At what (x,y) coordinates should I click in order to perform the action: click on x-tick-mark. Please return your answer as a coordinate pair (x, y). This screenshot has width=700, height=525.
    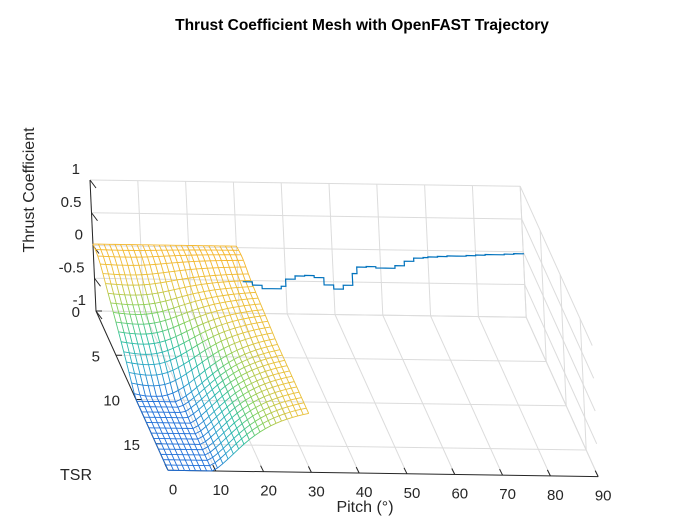
    Looking at the image, I should click on (596, 473).